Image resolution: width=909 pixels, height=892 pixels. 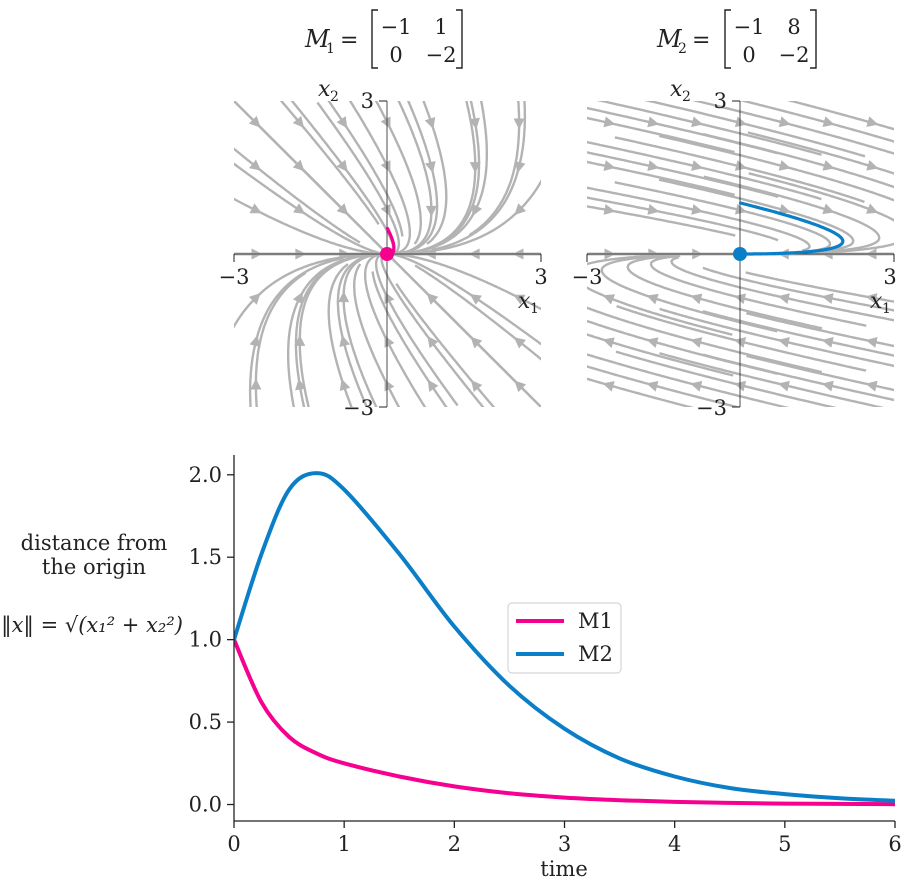 What do you see at coordinates (587, 277) in the screenshot?
I see `tick-label-x-min-m2: −3` at bounding box center [587, 277].